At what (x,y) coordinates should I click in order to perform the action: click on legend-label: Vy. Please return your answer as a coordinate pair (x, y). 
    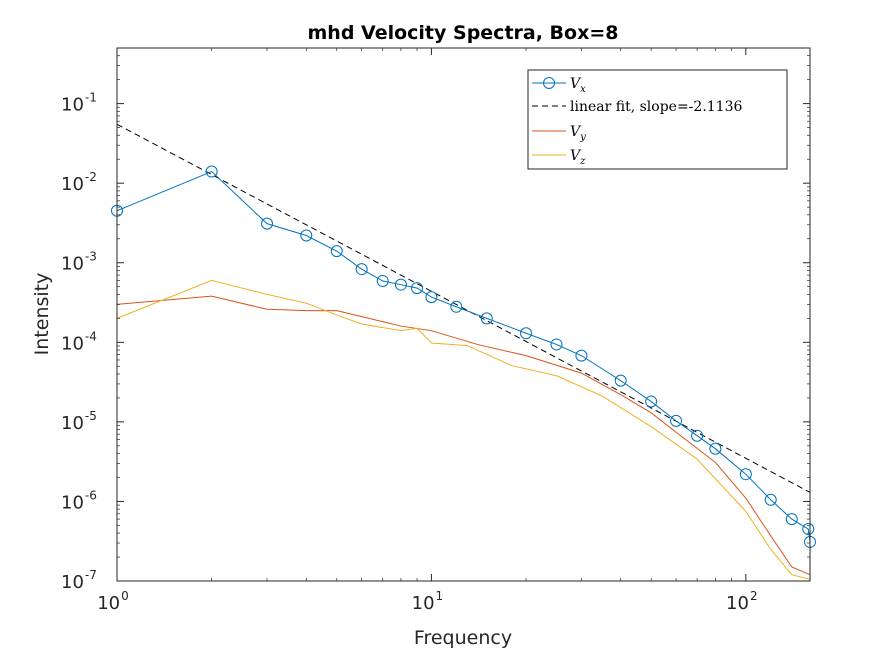
    Looking at the image, I should click on (578, 133).